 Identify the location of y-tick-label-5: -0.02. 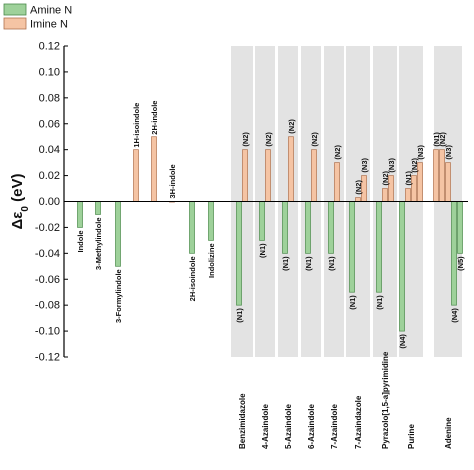
(47, 228).